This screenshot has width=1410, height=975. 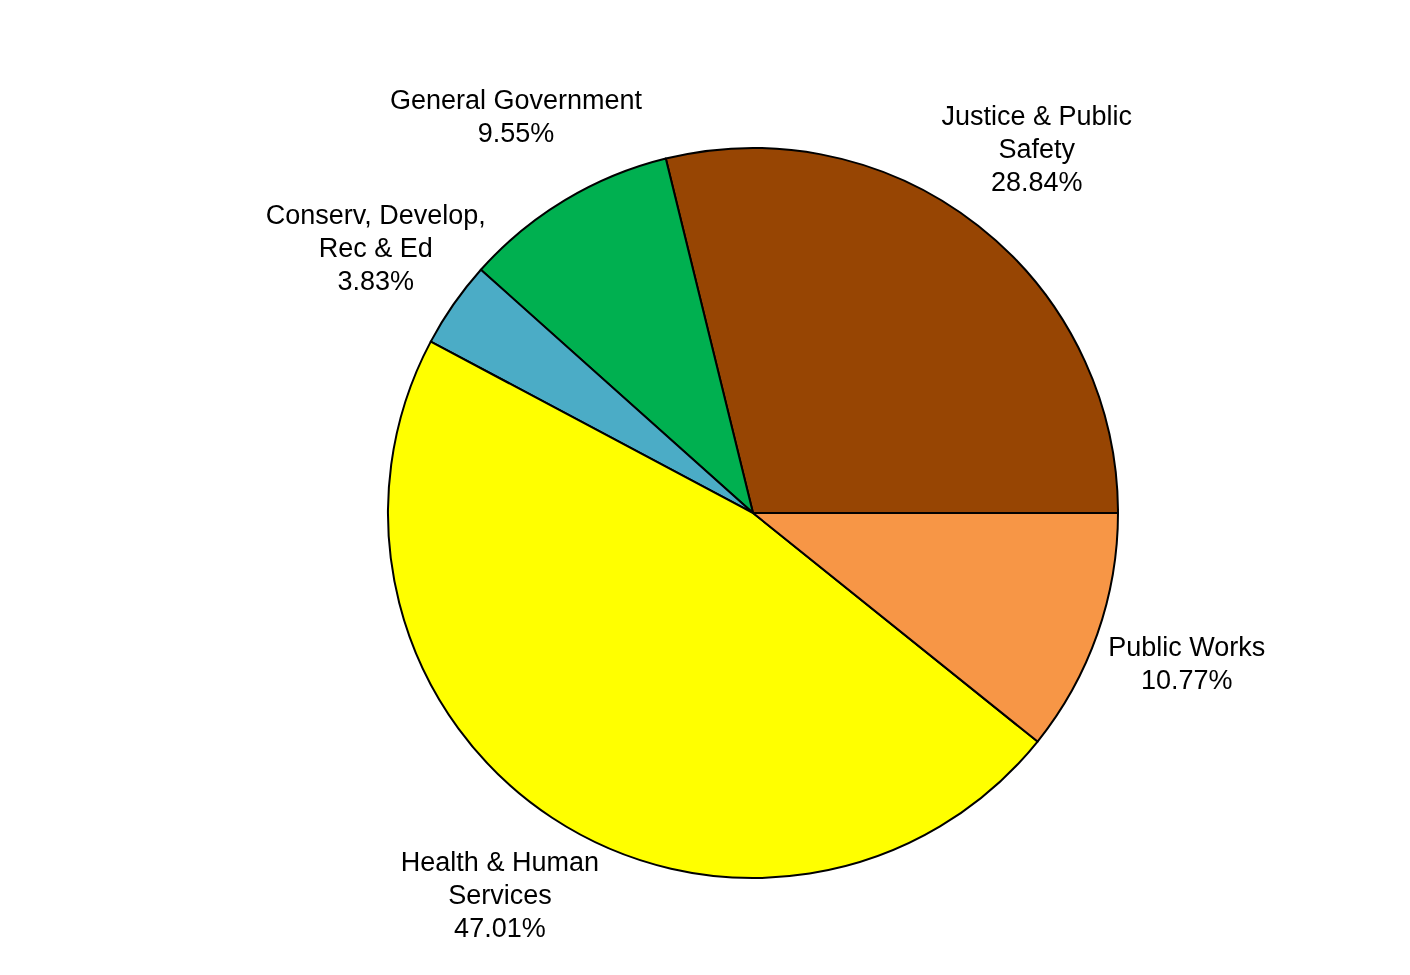 I want to click on slice-label: Health & Human Services, so click(x=499, y=879).